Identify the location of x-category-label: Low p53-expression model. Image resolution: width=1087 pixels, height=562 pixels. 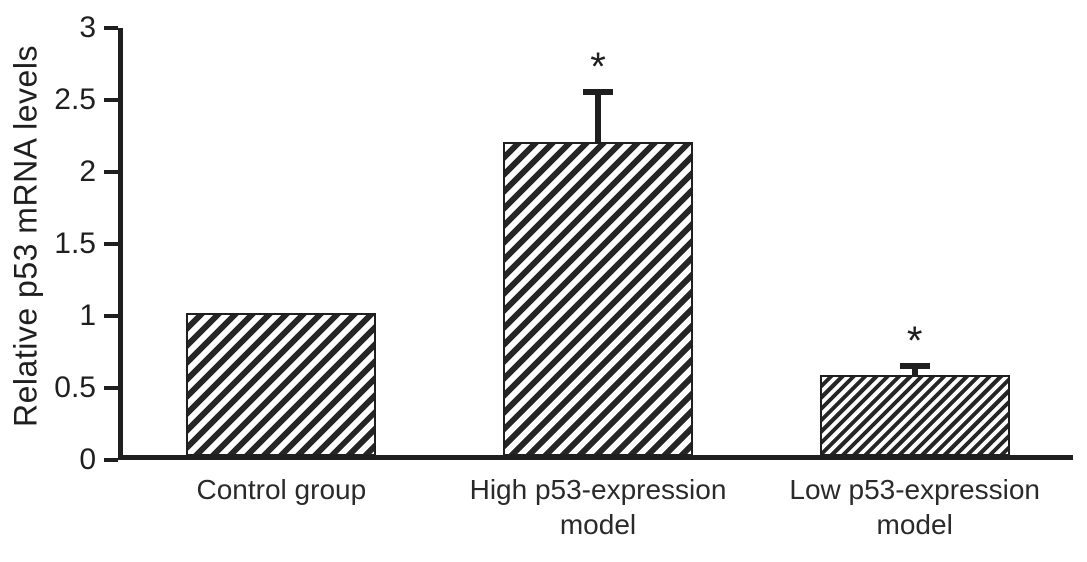
(914, 507).